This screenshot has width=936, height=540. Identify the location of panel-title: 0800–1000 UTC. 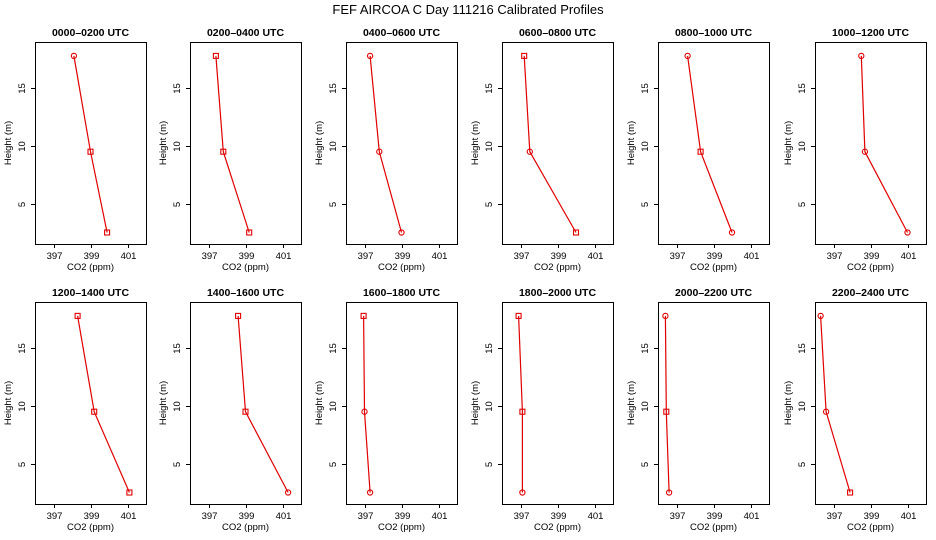
(713, 33).